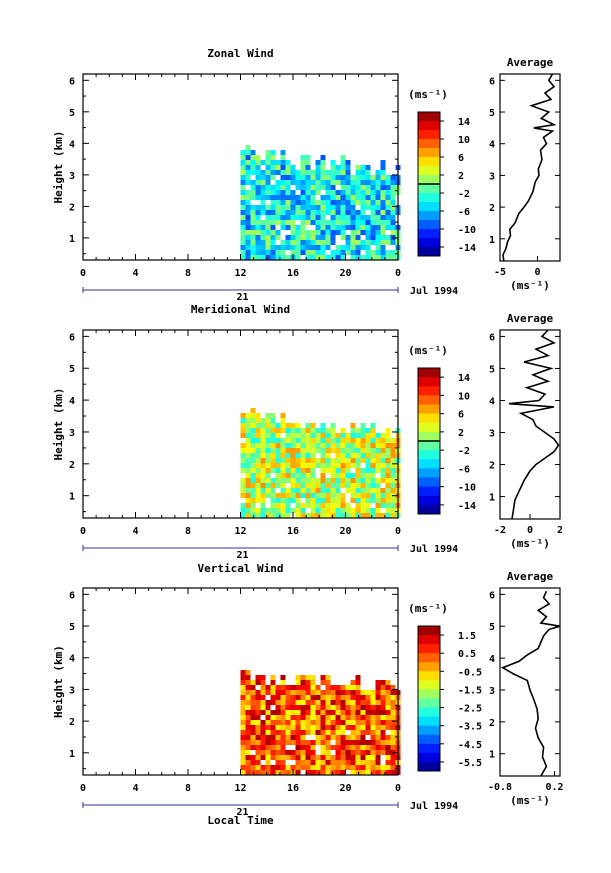 This screenshot has width=611, height=873. What do you see at coordinates (492, 369) in the screenshot?
I see `meridional-average-ytick-label: 5` at bounding box center [492, 369].